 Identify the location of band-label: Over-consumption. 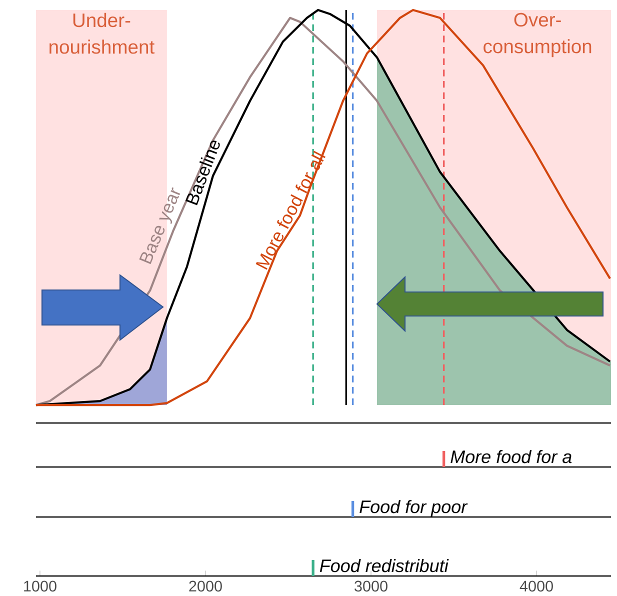
(538, 35).